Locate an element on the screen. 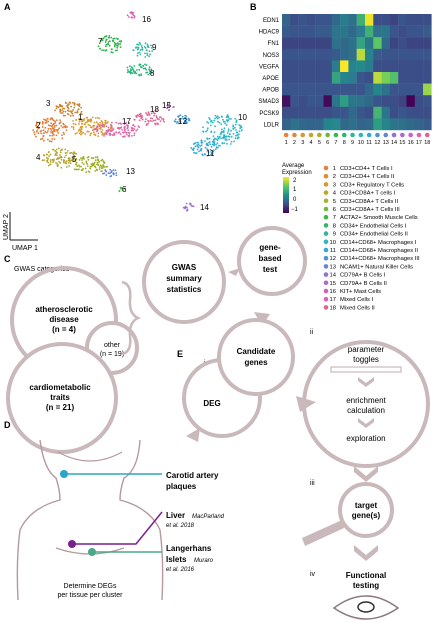 This screenshot has height=625, width=440. cardiometabolic-label-1: cardiometabolic is located at coordinates (60, 387).